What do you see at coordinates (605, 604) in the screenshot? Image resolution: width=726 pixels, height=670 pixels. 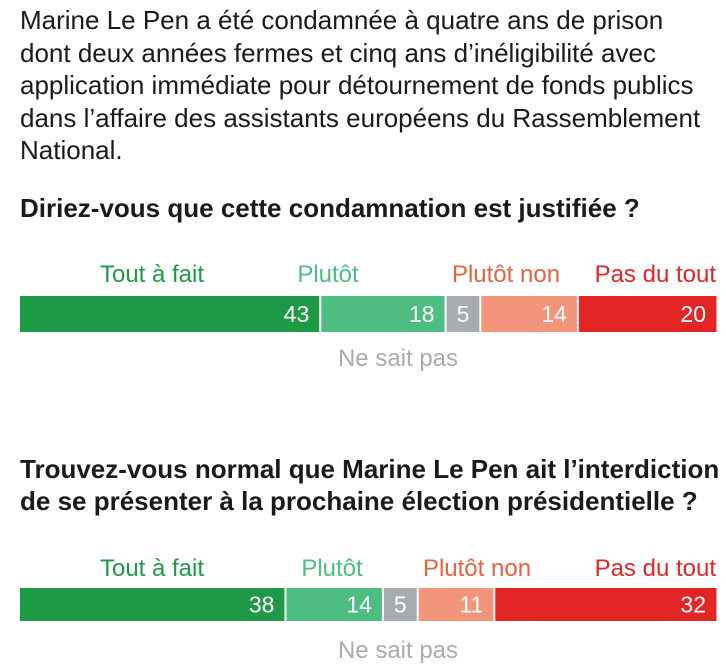 I see `chart-2-bar-pas-du-tout` at bounding box center [605, 604].